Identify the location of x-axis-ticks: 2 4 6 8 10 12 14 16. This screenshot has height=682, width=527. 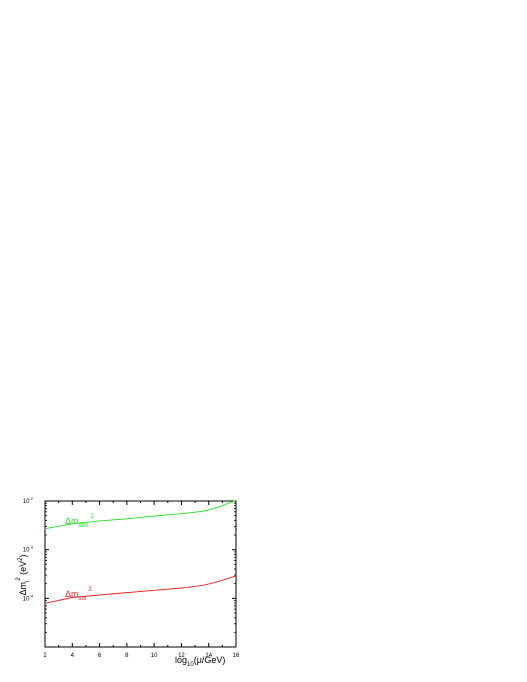
(141, 580).